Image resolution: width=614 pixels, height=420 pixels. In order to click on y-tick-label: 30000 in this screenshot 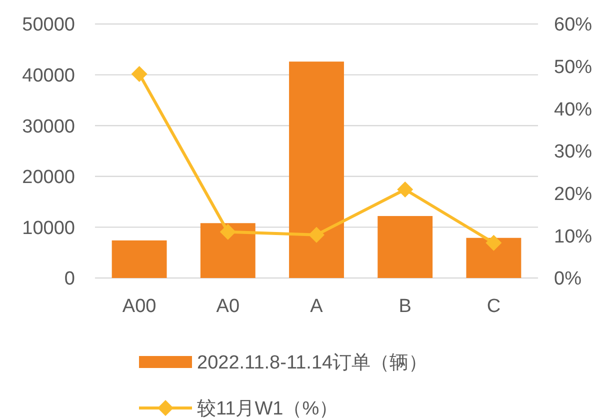, I will do `click(48, 127)`.